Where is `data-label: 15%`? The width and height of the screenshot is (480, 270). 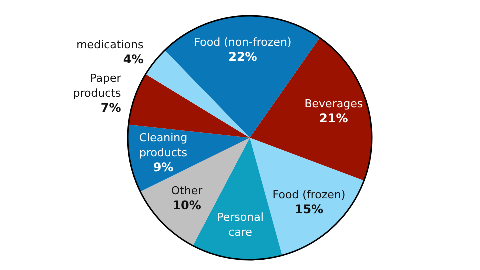 data-label: 15% is located at coordinates (309, 209).